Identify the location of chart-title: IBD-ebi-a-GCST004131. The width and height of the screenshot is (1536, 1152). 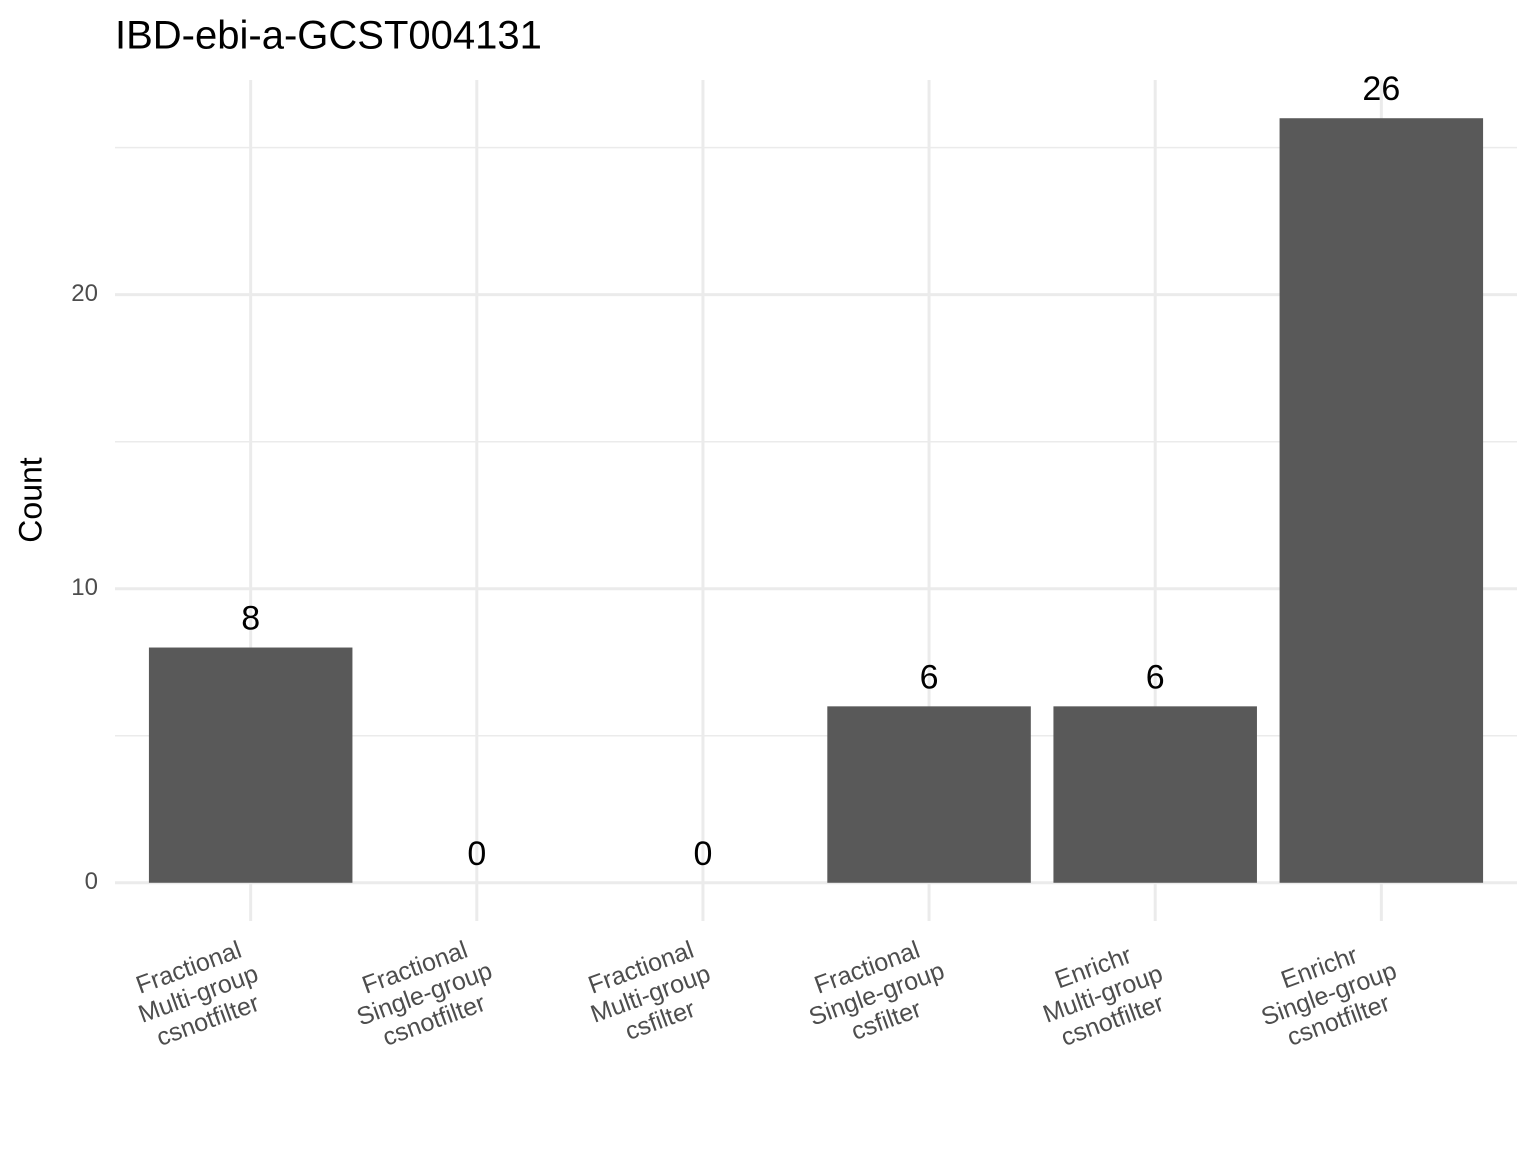
(328, 36).